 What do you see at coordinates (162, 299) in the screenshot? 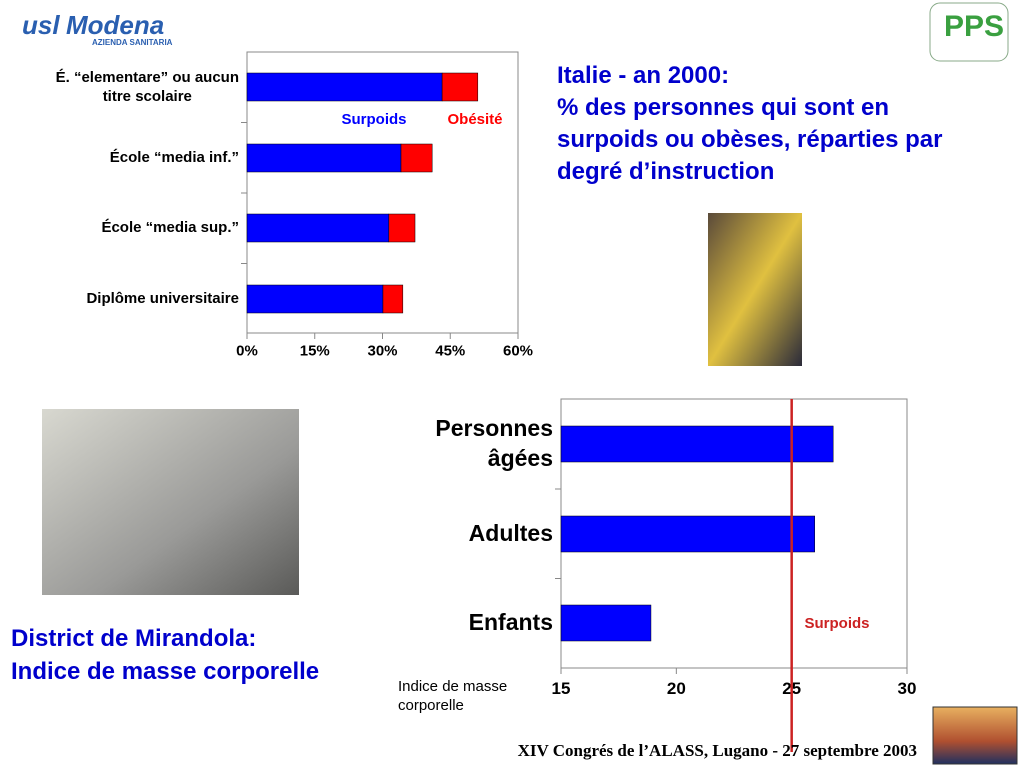
I see `category-label: Diplôme universitaire` at bounding box center [162, 299].